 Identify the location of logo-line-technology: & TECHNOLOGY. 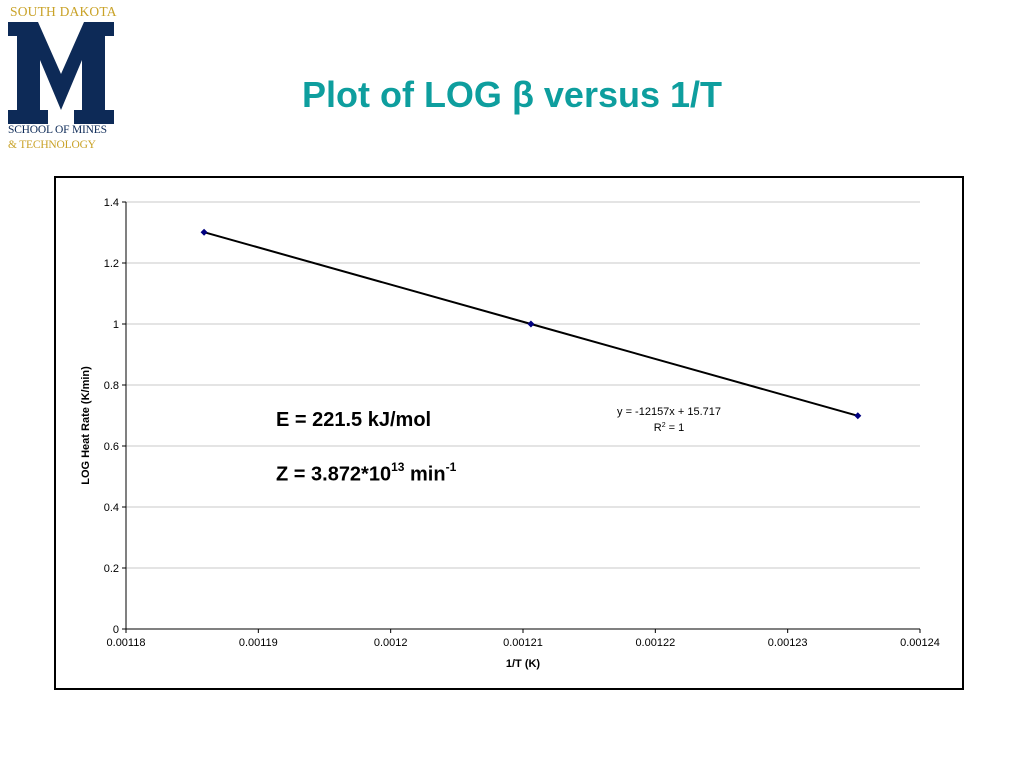
(52, 145).